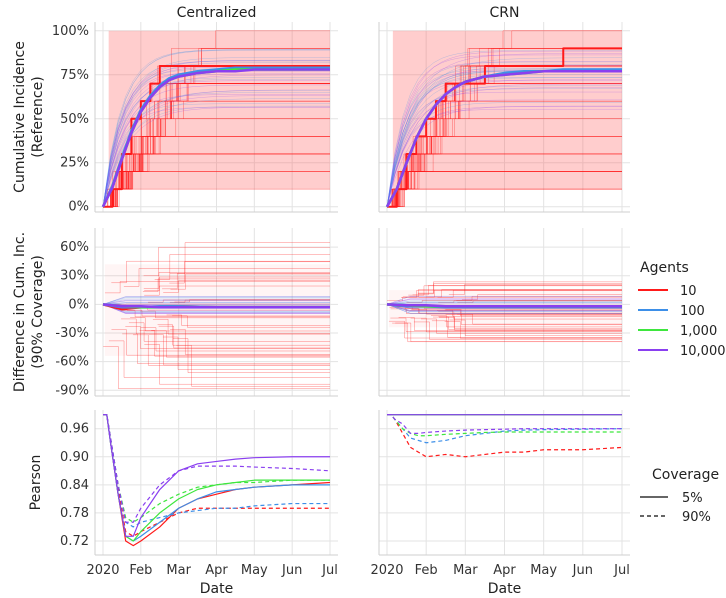  Describe the element at coordinates (20, 117) in the screenshot. I see `y-axis-label: Cumulative Incidence` at that location.